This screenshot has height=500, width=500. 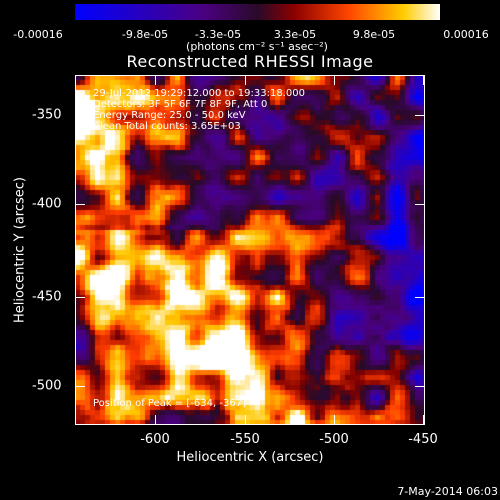 I want to click on colorbar-tick-label: -0.00016, so click(x=38, y=34).